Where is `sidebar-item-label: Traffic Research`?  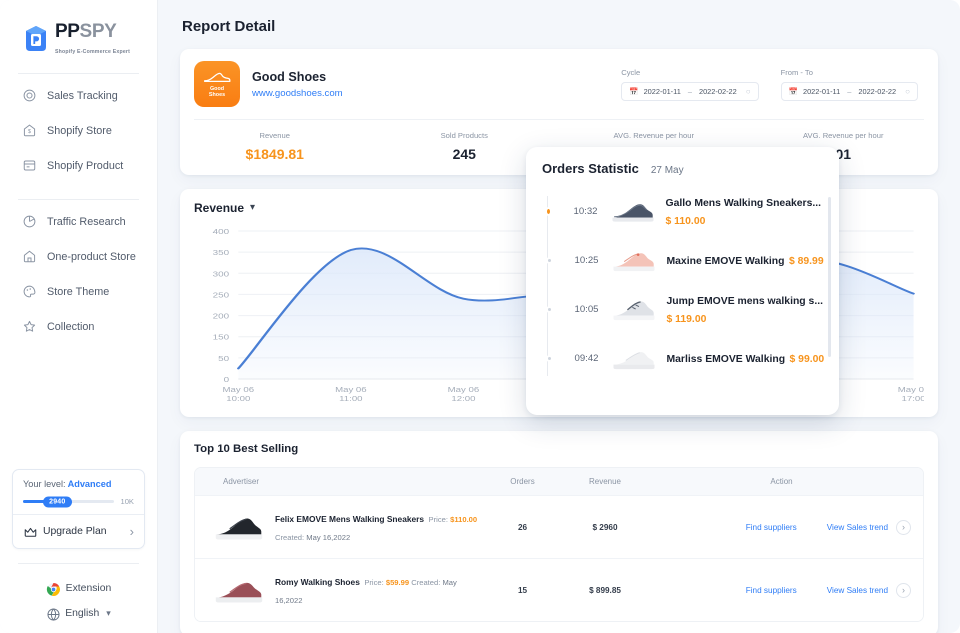 sidebar-item-label: Traffic Research is located at coordinates (86, 221).